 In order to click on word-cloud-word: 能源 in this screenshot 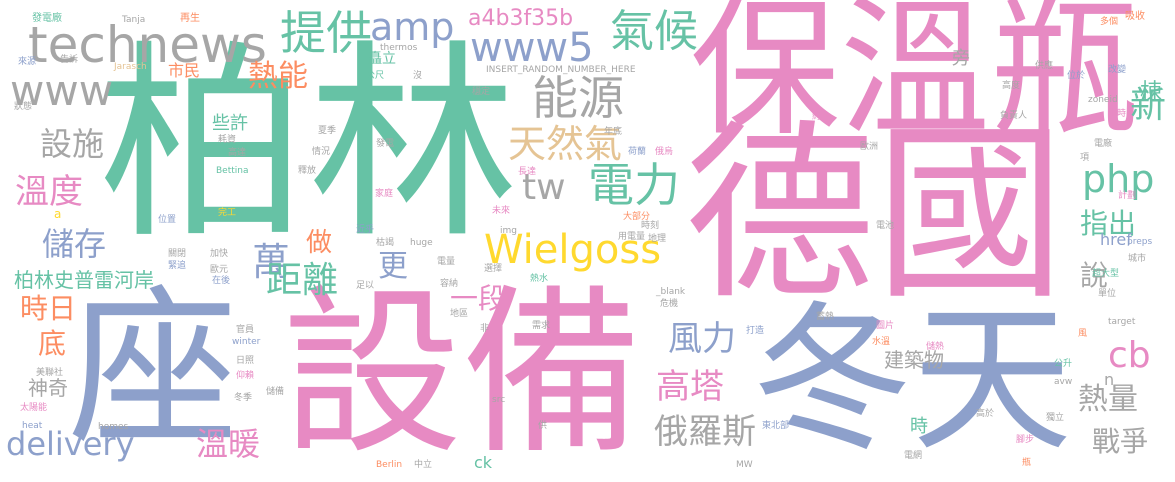, I will do `click(578, 98)`.